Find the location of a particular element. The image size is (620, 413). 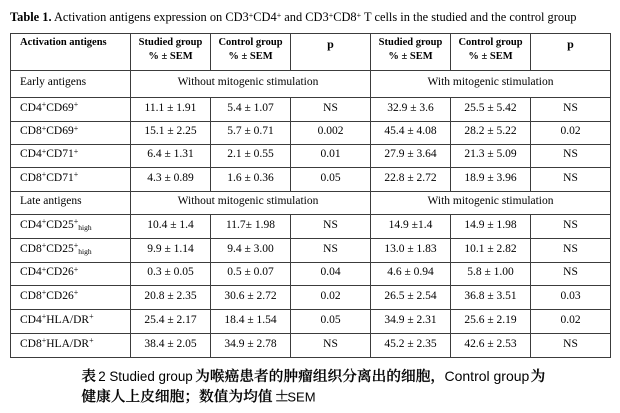

svg-text: SEM is located at coordinates (301, 396).